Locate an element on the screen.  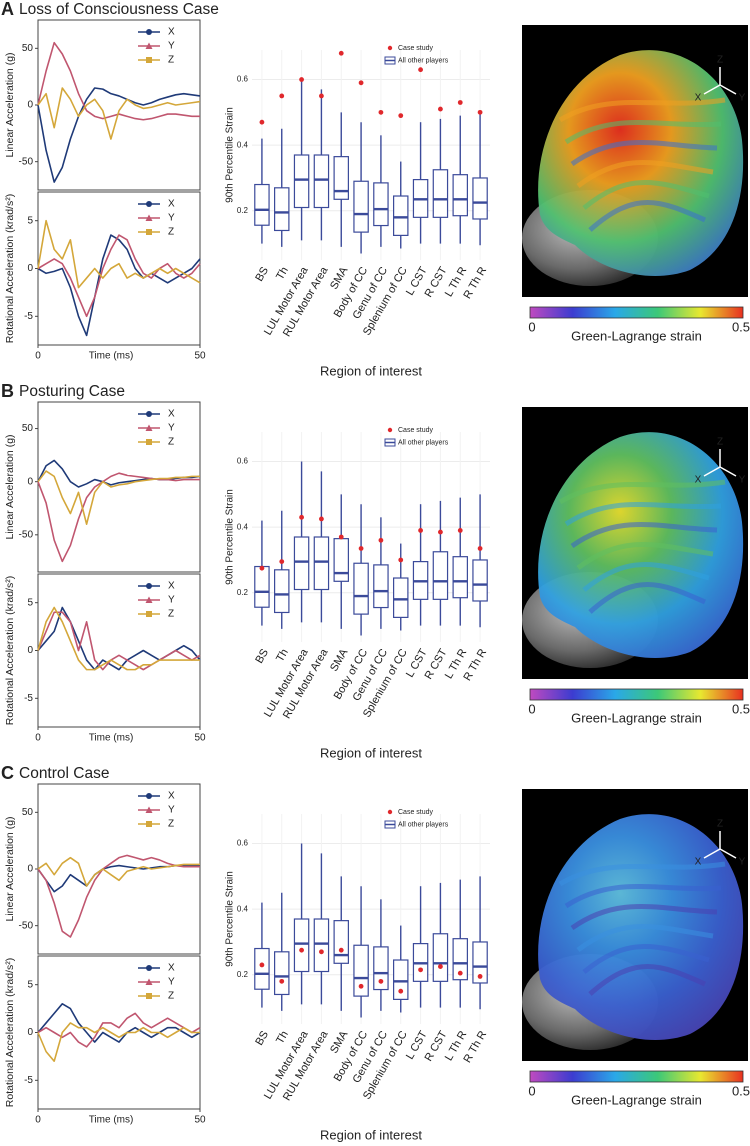
y-axis-label: Linear Acceleration (g) is located at coordinates (10, 486).